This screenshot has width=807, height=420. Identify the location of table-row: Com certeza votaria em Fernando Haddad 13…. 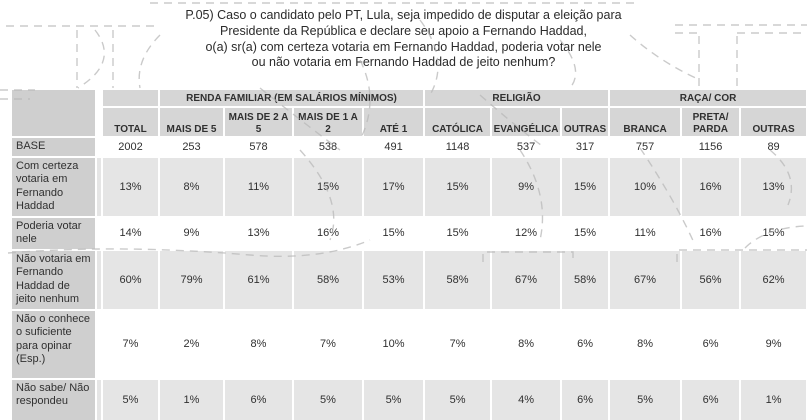
(408, 186).